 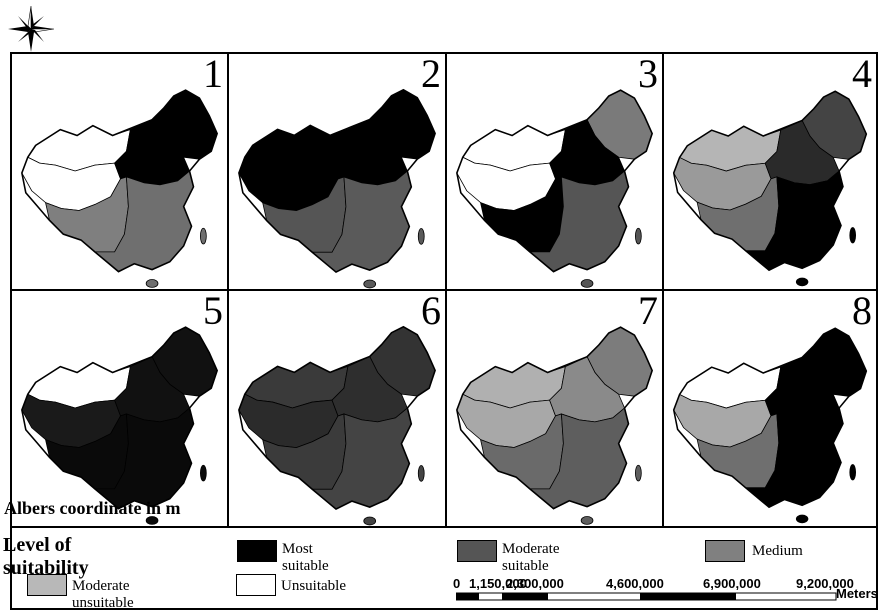 I want to click on panel-number-6: 6, so click(x=431, y=313).